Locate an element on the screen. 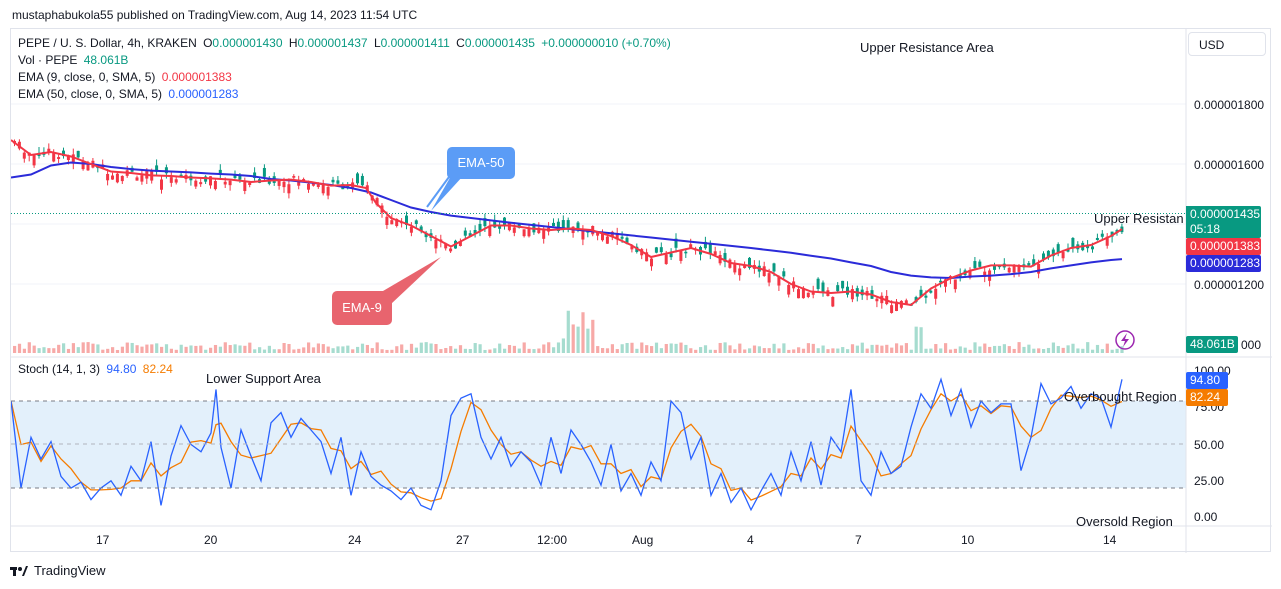 The height and width of the screenshot is (589, 1281). tradingview-logo-icon is located at coordinates (19, 570).